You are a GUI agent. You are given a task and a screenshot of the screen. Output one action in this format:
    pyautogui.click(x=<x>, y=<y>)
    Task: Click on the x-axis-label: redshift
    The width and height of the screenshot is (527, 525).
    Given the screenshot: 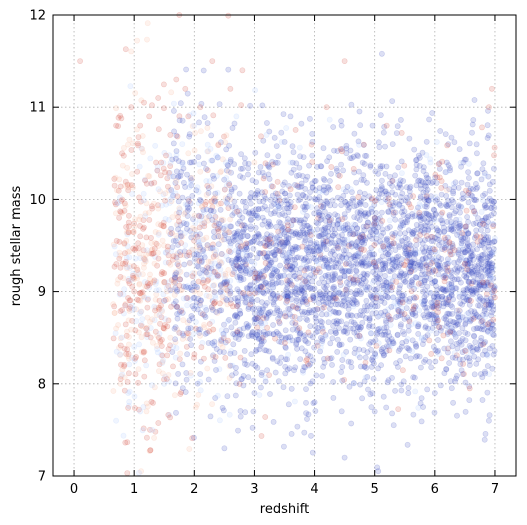 What is the action you would take?
    pyautogui.click(x=284, y=509)
    